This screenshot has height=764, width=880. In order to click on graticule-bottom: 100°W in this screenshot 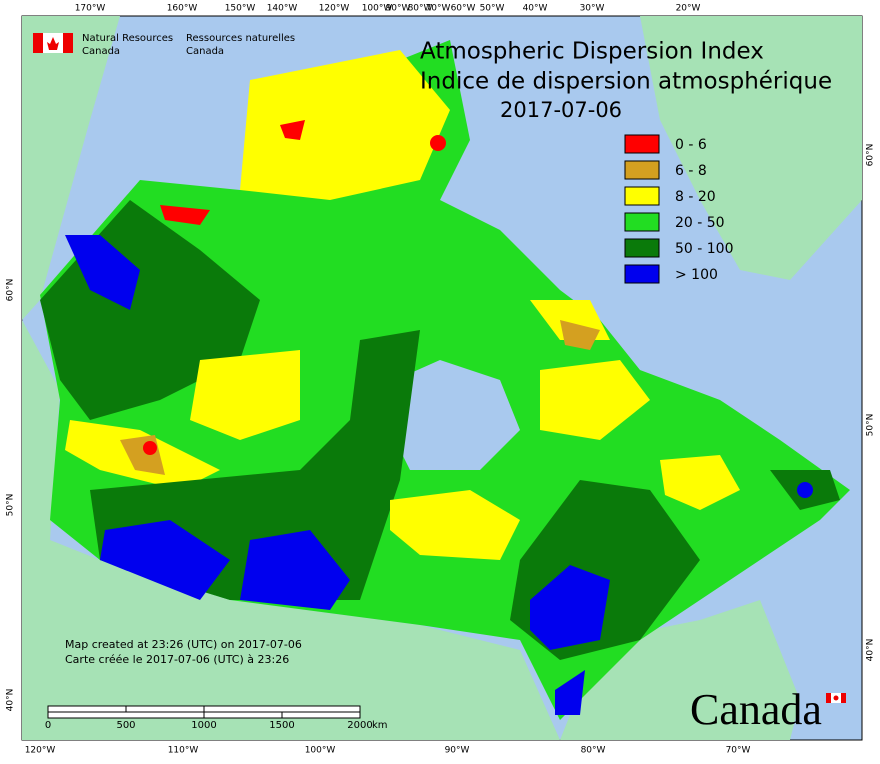, I will do `click(320, 751)`.